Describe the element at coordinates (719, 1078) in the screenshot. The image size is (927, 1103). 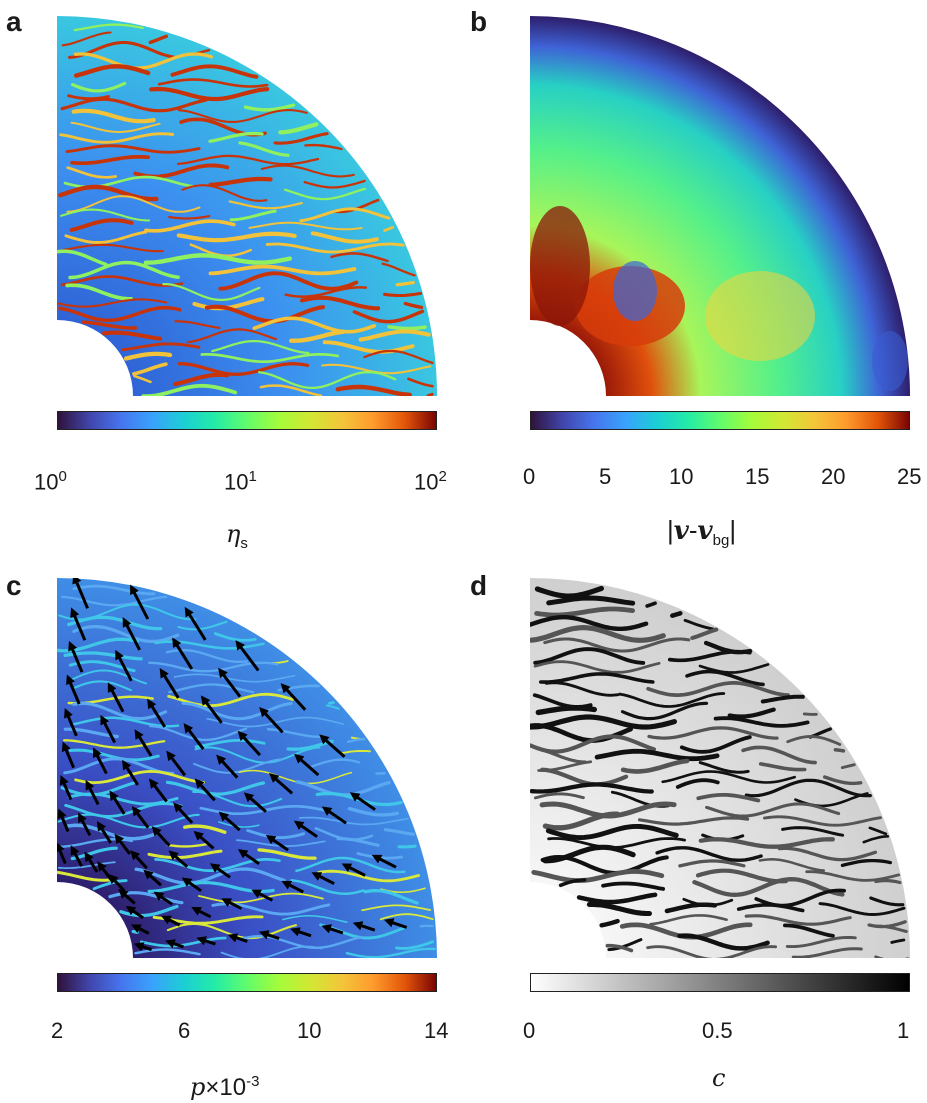
I see `colorbar-label-concentration: c` at that location.